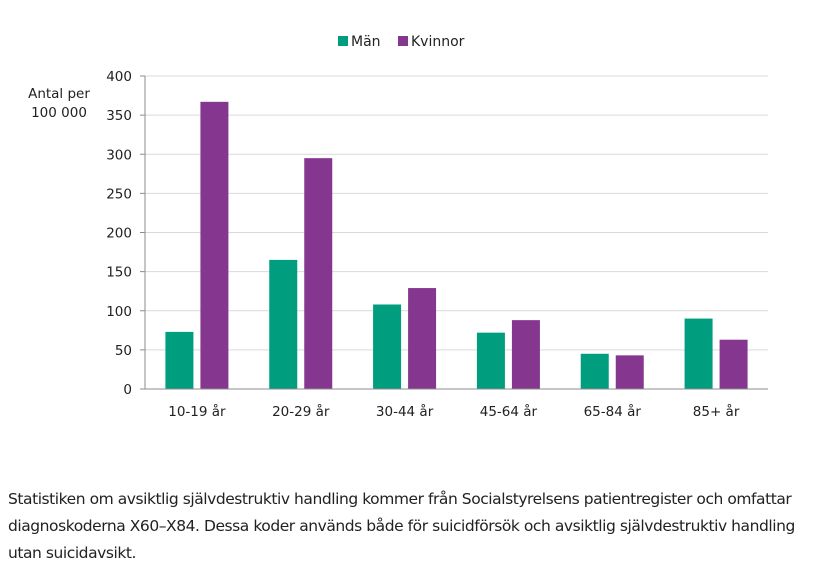  I want to click on y-axis-ticks: 0 50 100 150 200 250 300 350 400, so click(125, 233).